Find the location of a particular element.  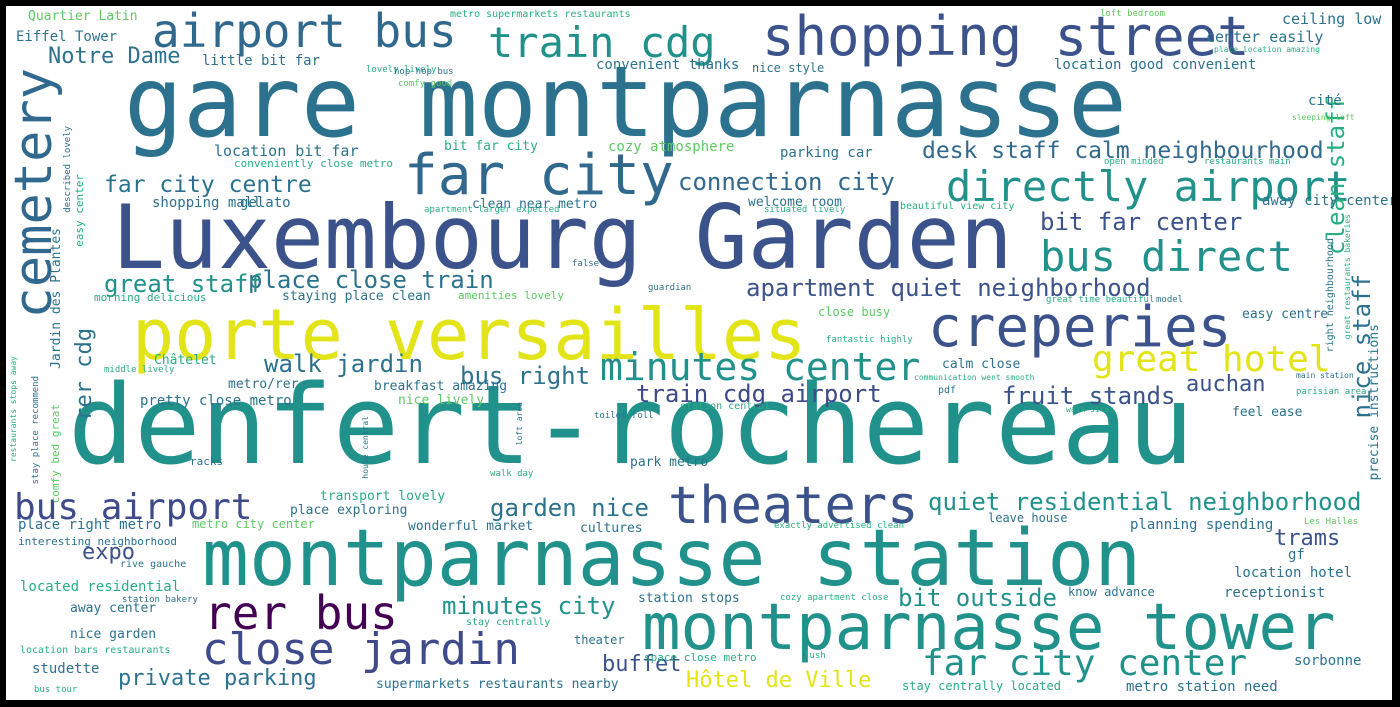

word-bit-far-center: bit far center is located at coordinates (1141, 222).